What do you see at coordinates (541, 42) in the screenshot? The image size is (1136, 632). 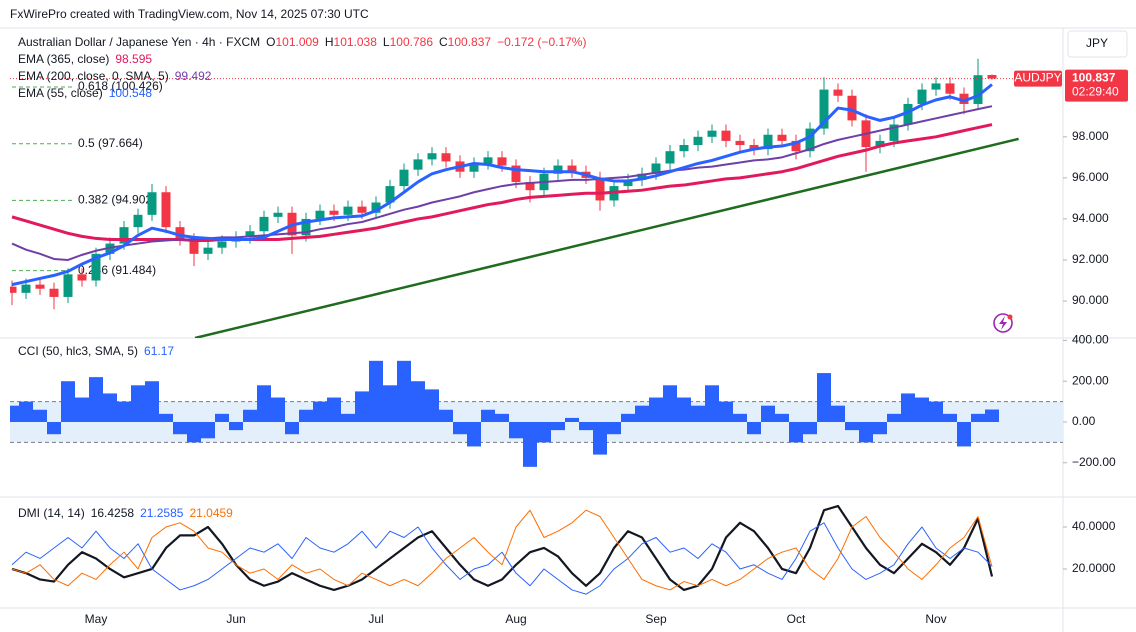 I see `legend-item: −0.172 (−0.17%)` at bounding box center [541, 42].